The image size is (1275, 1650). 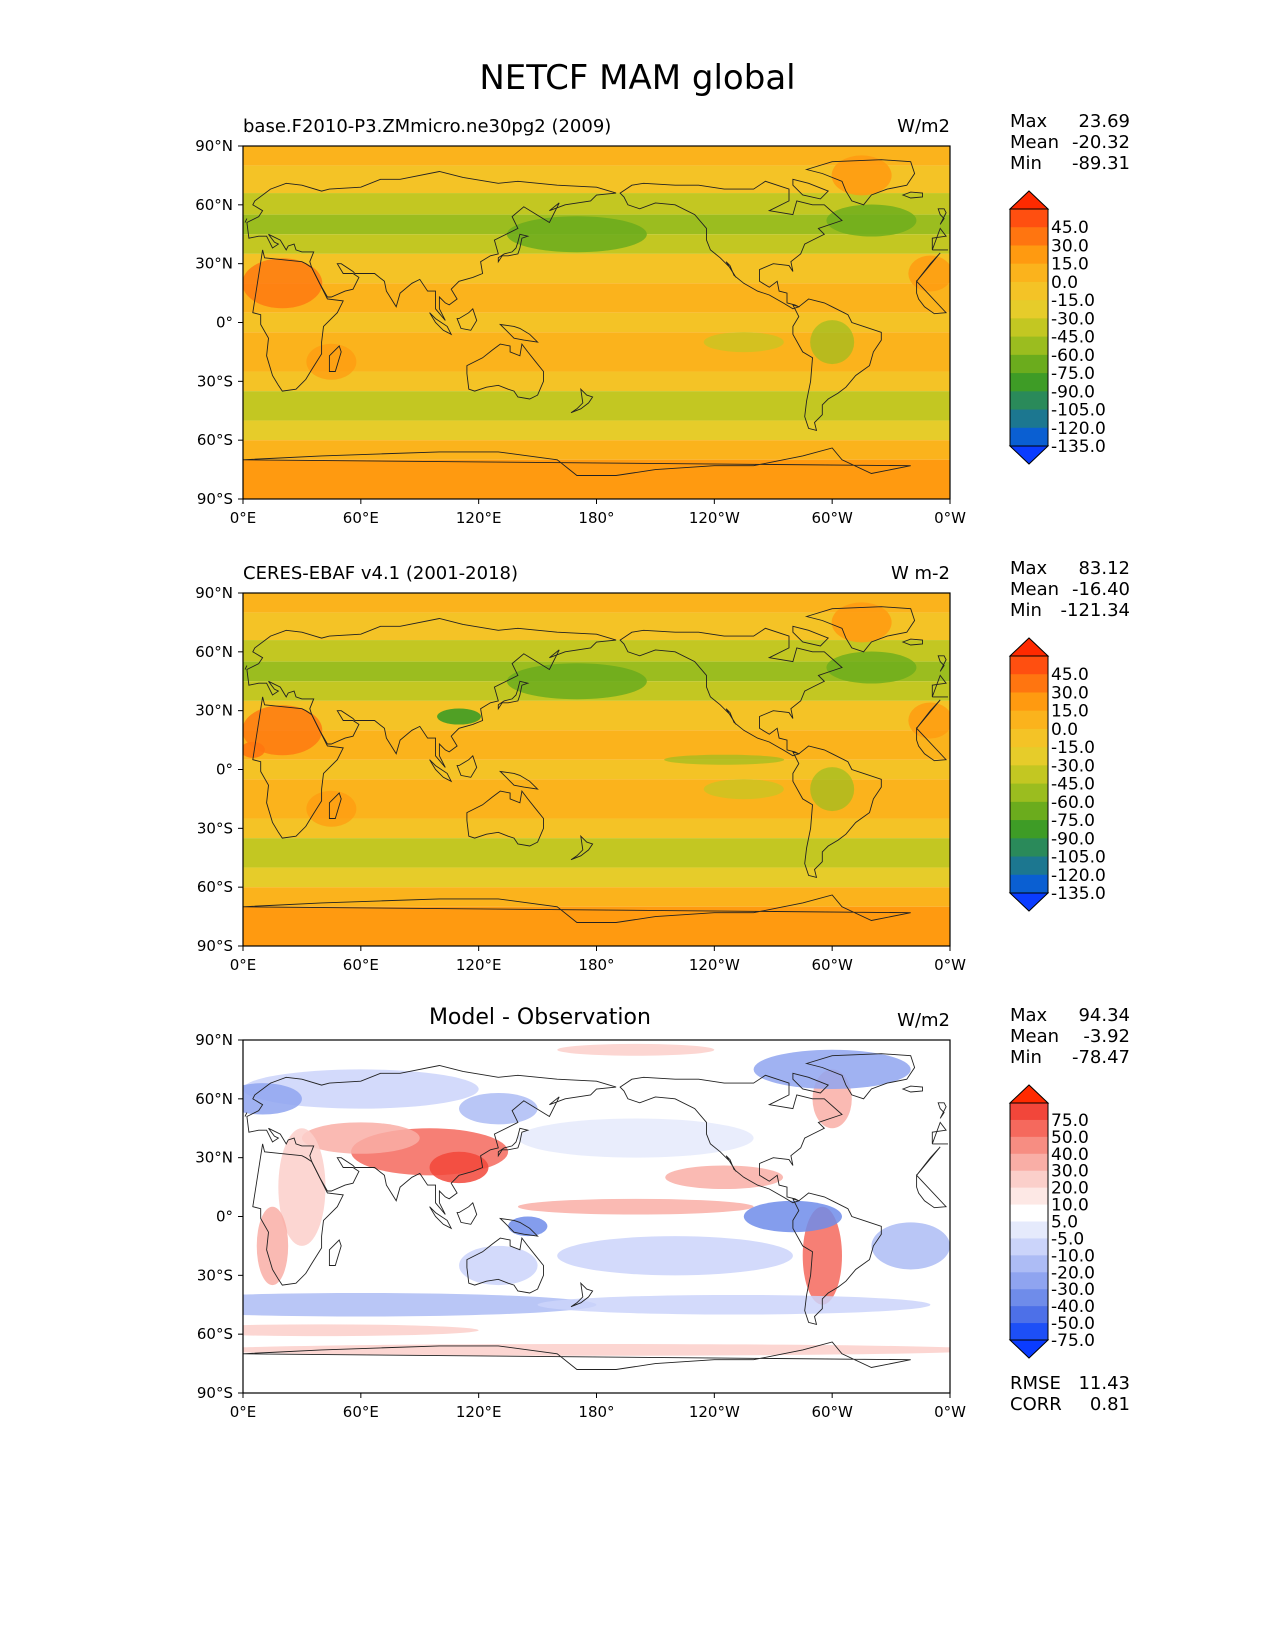 I want to click on lon-tick-label: 180°, so click(x=596, y=965).